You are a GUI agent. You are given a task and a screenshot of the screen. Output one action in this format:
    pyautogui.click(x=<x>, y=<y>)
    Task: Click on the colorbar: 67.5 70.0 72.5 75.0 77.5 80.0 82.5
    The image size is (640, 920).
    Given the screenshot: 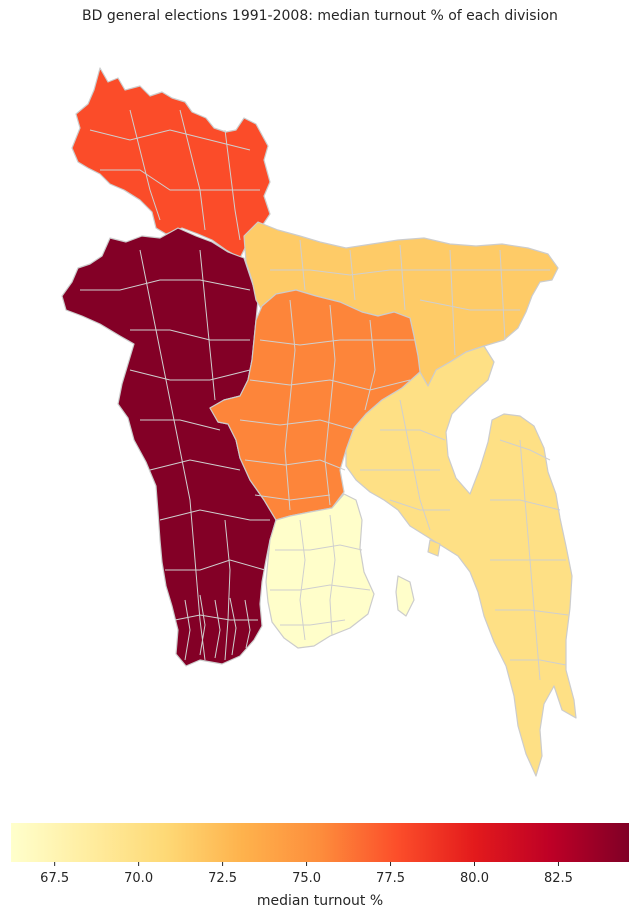 What is the action you would take?
    pyautogui.click(x=320, y=854)
    